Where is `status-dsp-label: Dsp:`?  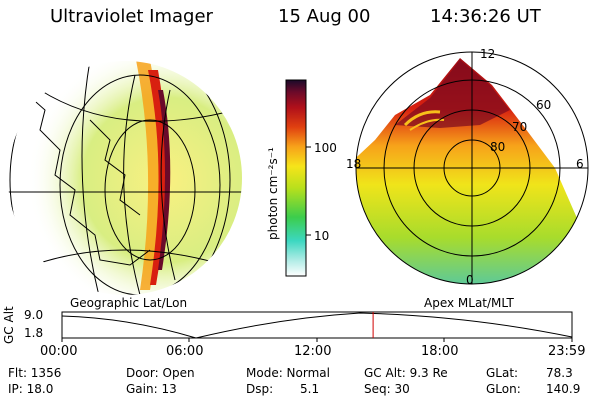
status-dsp-label: Dsp: is located at coordinates (260, 389).